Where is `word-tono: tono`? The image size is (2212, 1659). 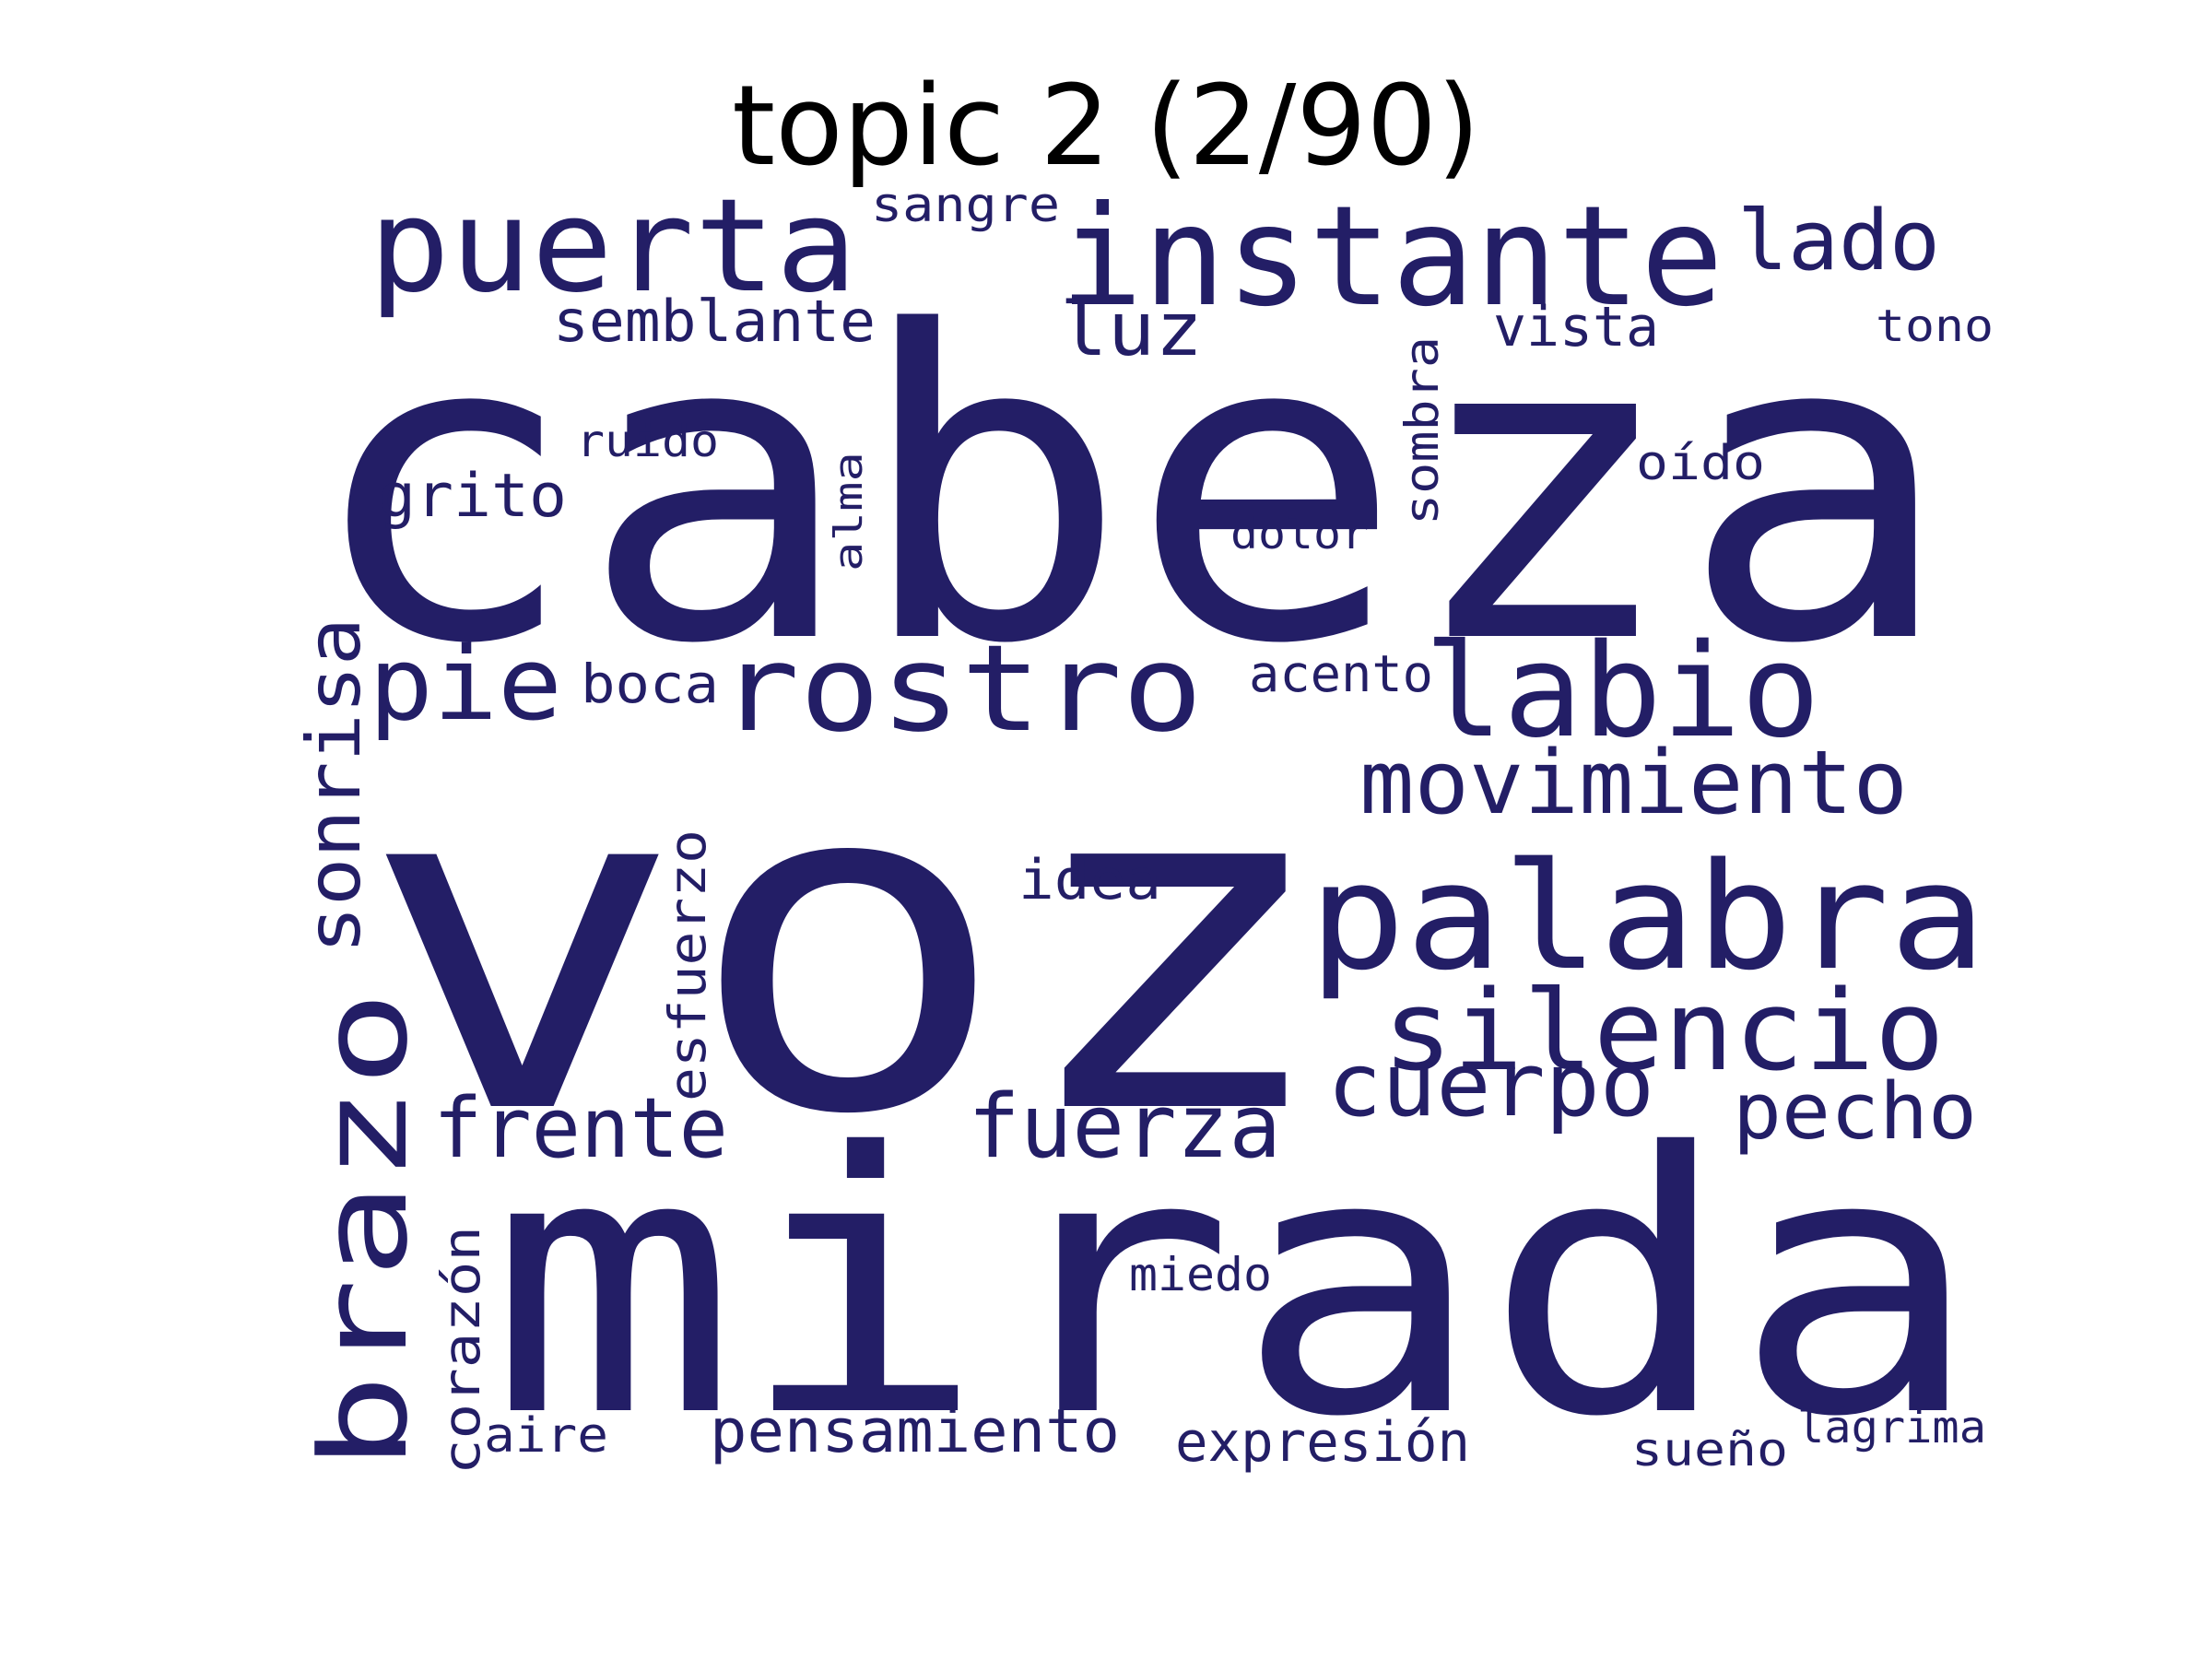 word-tono: tono is located at coordinates (1935, 326).